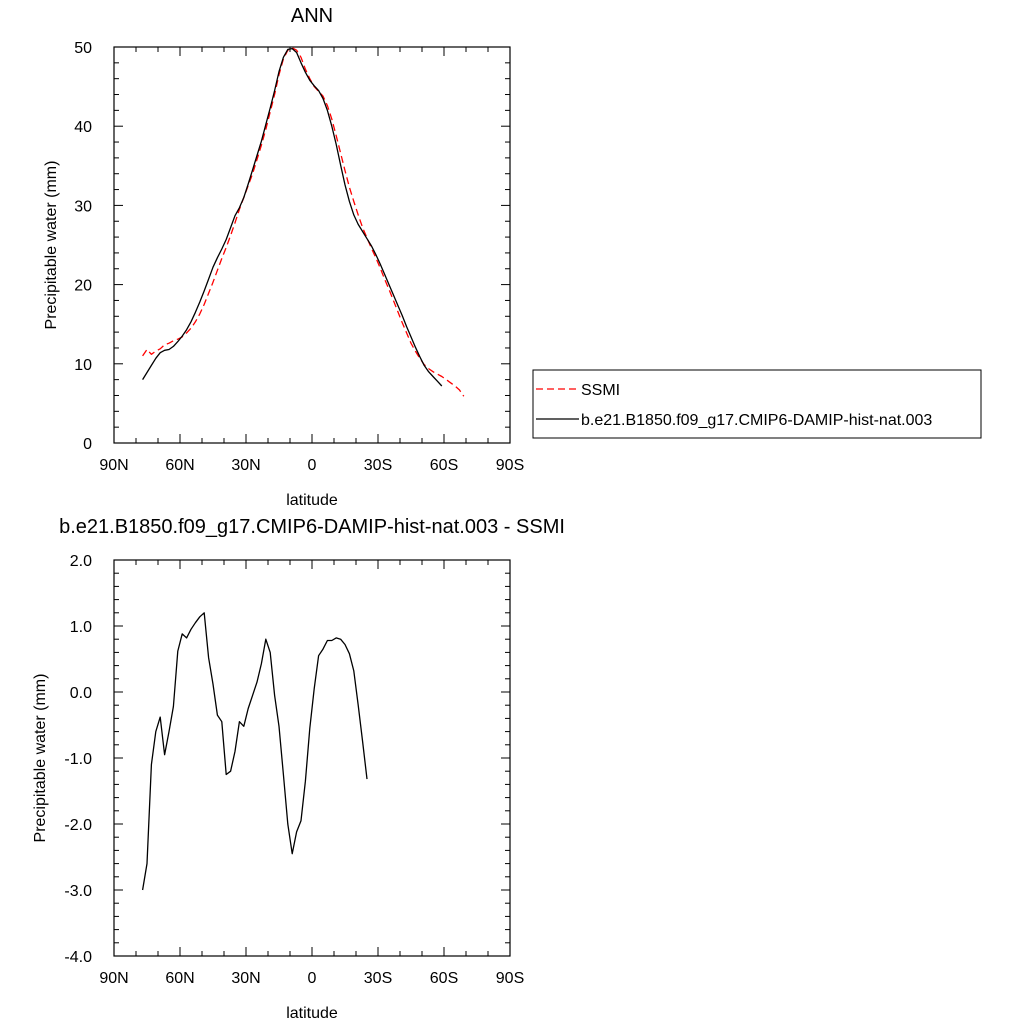  What do you see at coordinates (81, 627) in the screenshot?
I see `y-tick-label: 1.0` at bounding box center [81, 627].